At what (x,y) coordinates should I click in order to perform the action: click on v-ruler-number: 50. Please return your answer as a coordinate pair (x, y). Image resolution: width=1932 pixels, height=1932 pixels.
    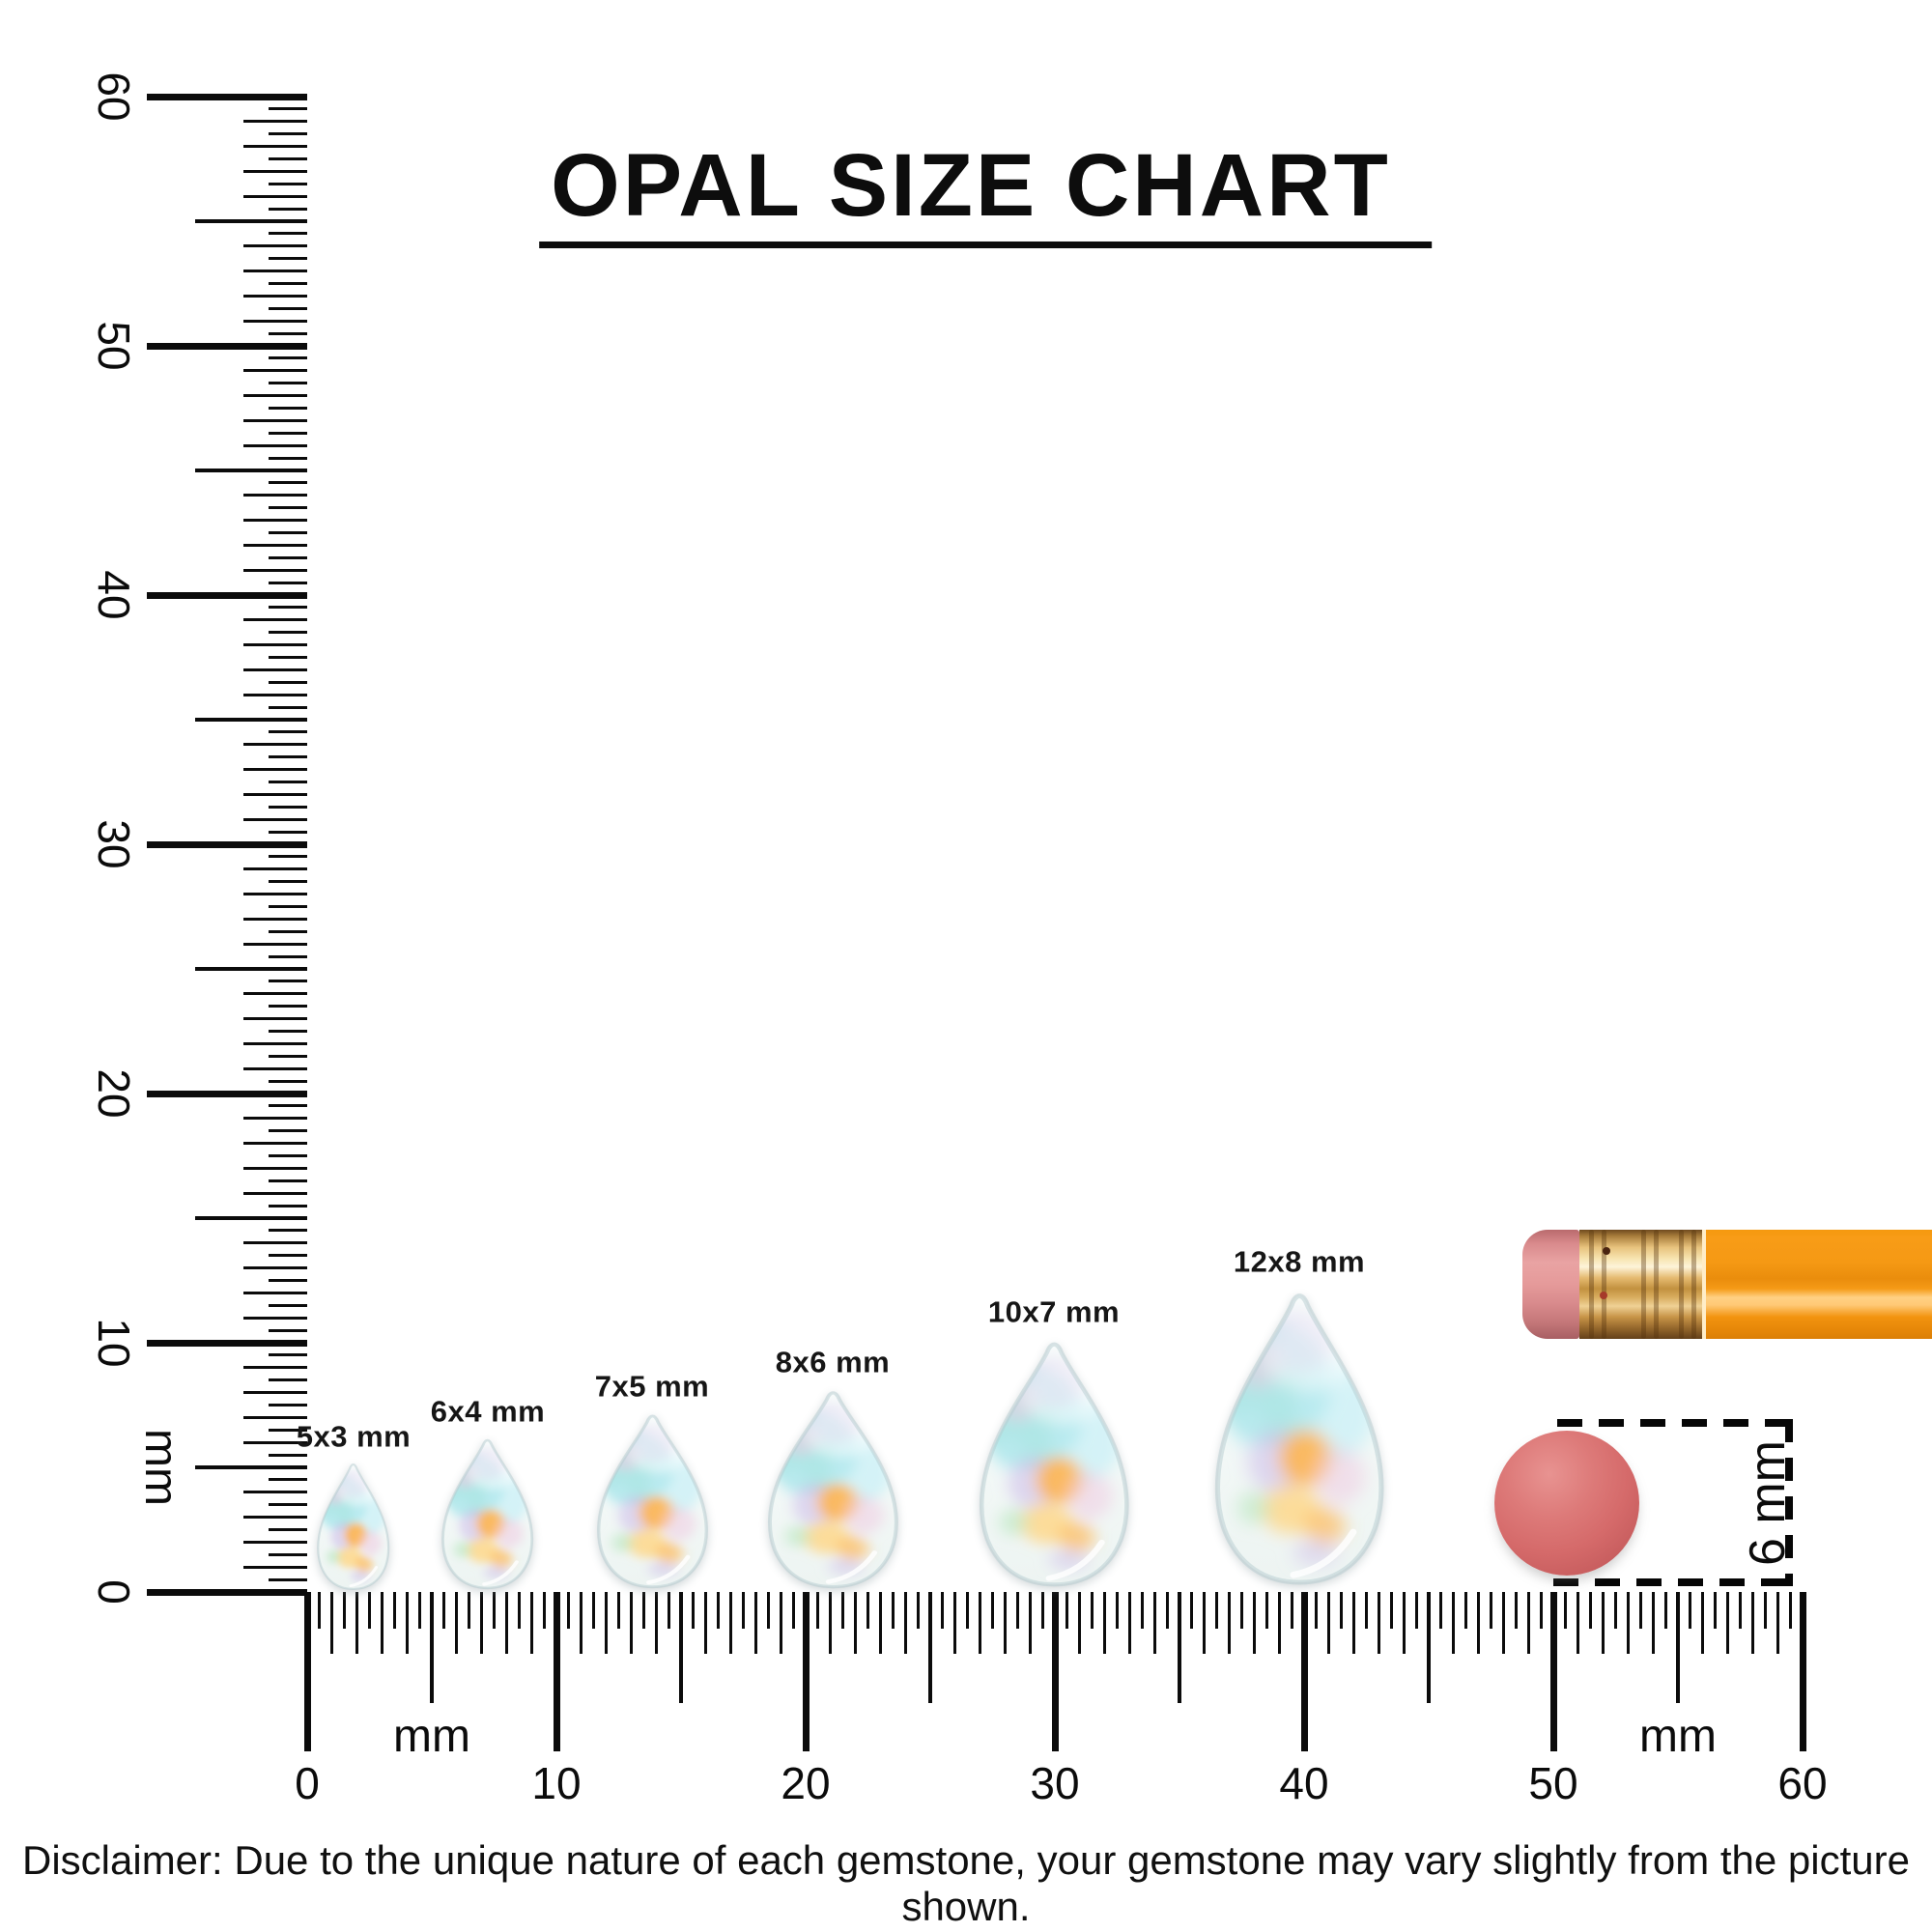
    Looking at the image, I should click on (114, 346).